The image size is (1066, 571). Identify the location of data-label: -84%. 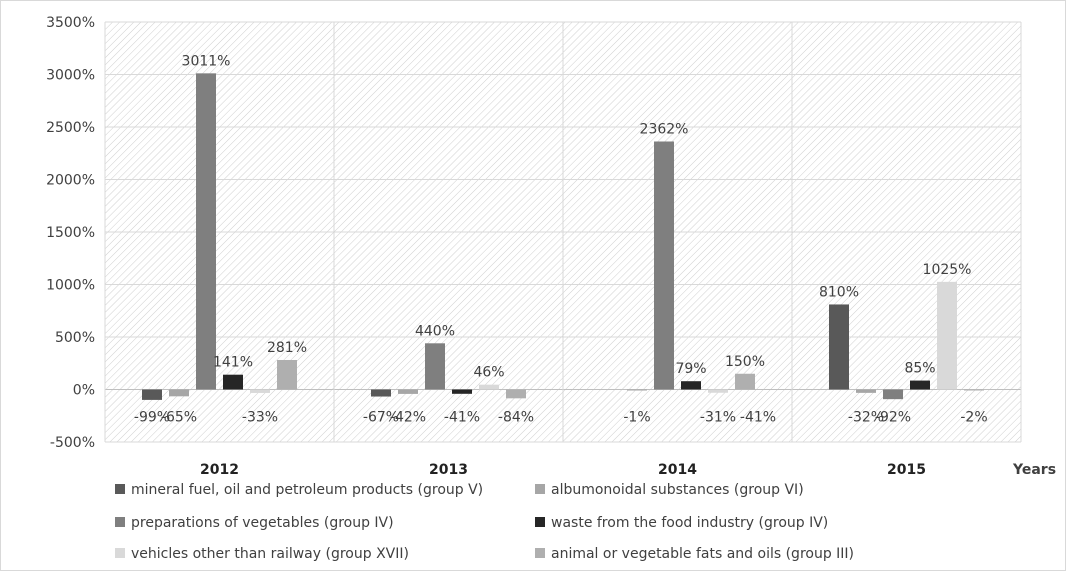
(516, 418).